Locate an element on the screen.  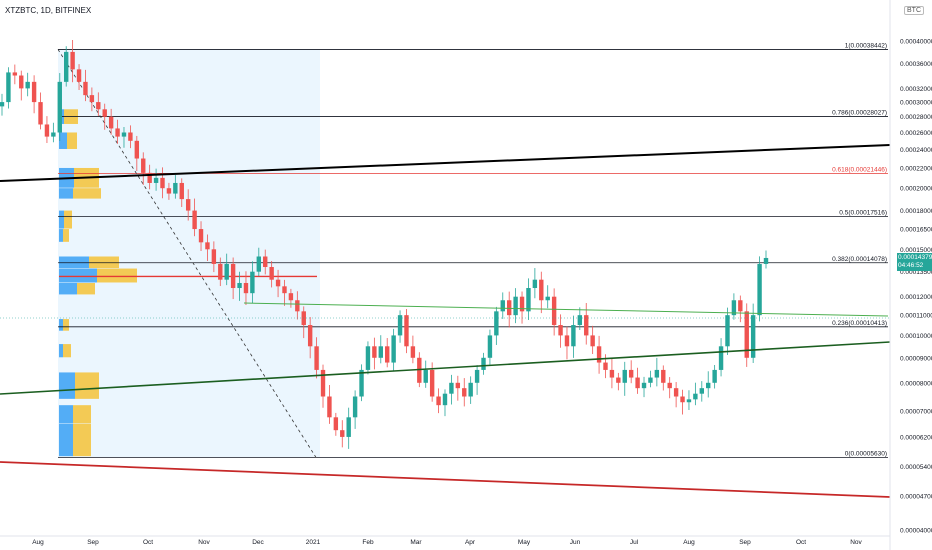
price-tick-label: 0.00024000 is located at coordinates (916, 150).